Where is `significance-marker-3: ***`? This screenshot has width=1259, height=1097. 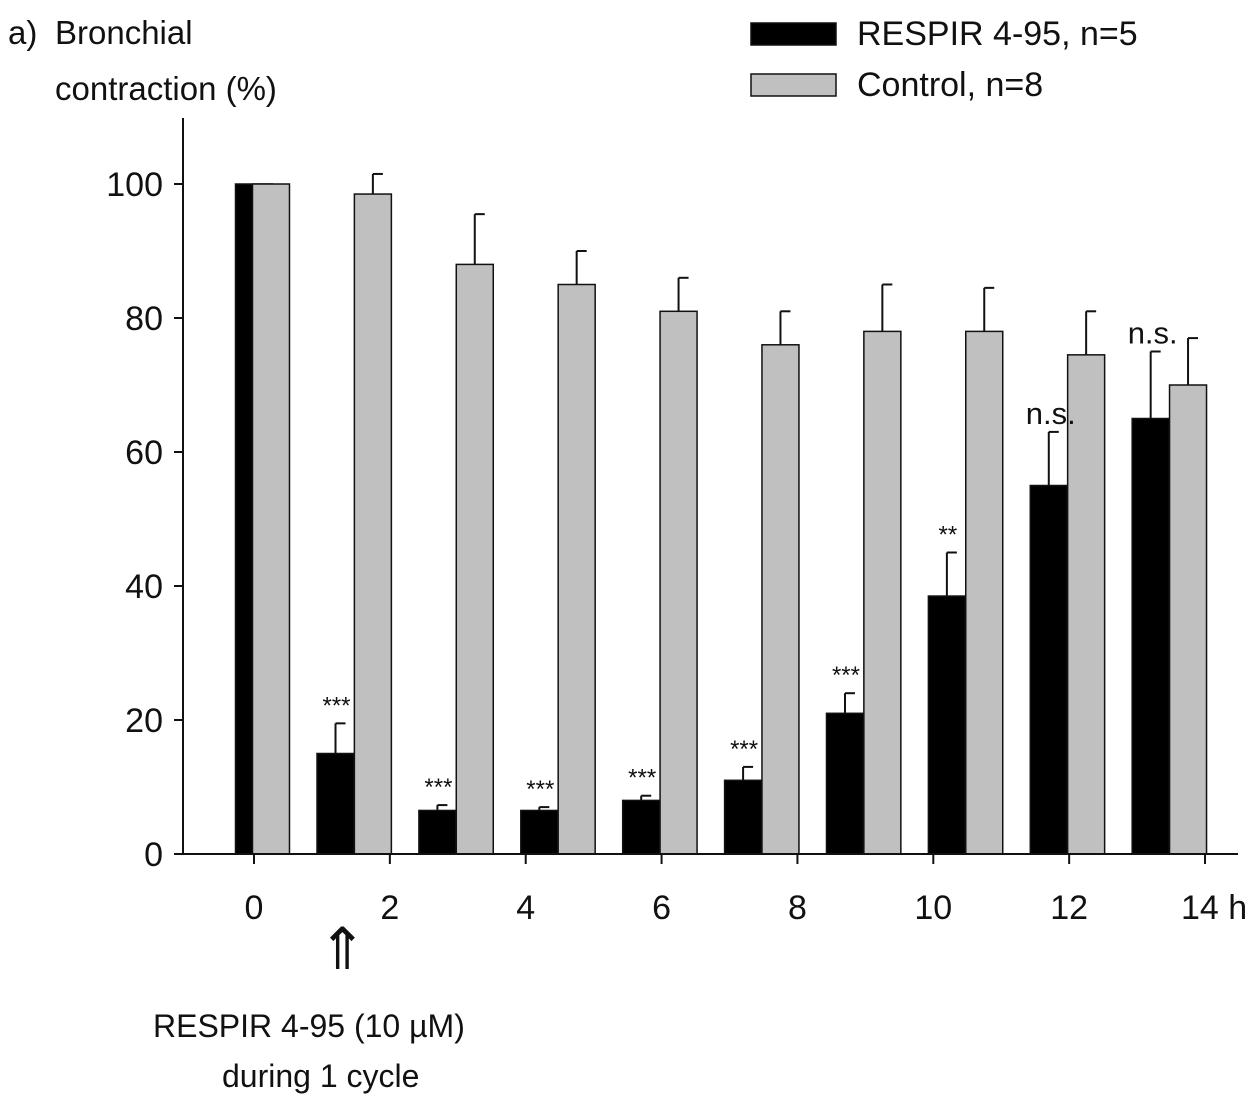 significance-marker-3: *** is located at coordinates (642, 778).